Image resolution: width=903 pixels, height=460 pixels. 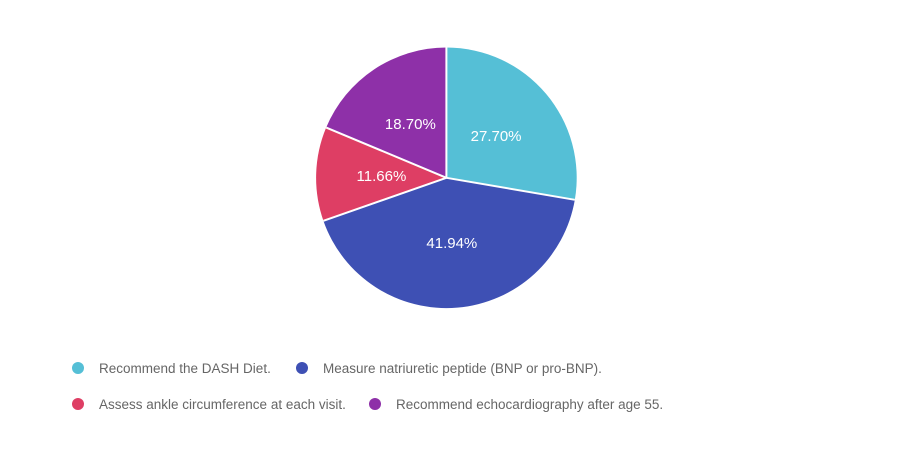 What do you see at coordinates (410, 124) in the screenshot?
I see `svg-text: 18.70%` at bounding box center [410, 124].